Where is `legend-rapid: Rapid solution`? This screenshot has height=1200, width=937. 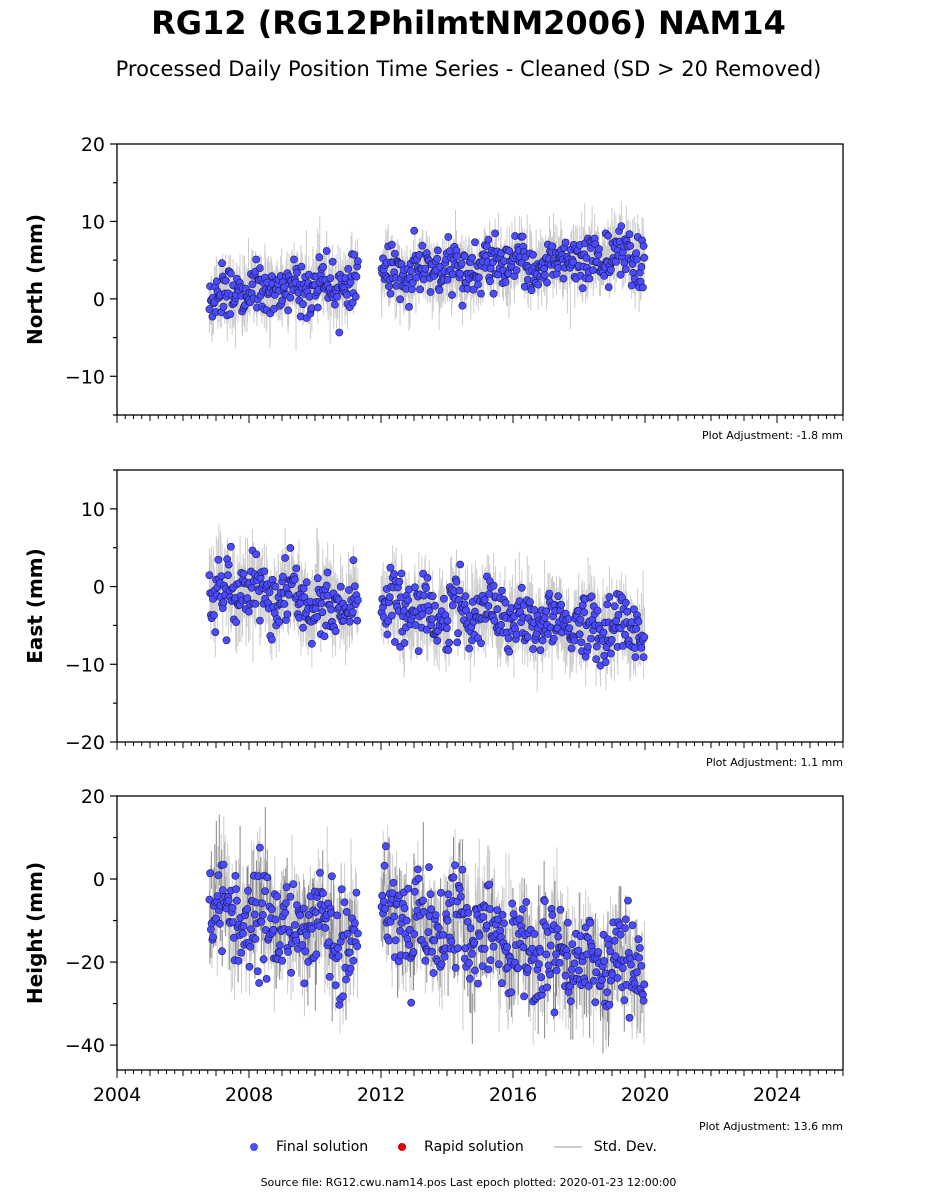
legend-rapid: Rapid solution is located at coordinates (461, 1147).